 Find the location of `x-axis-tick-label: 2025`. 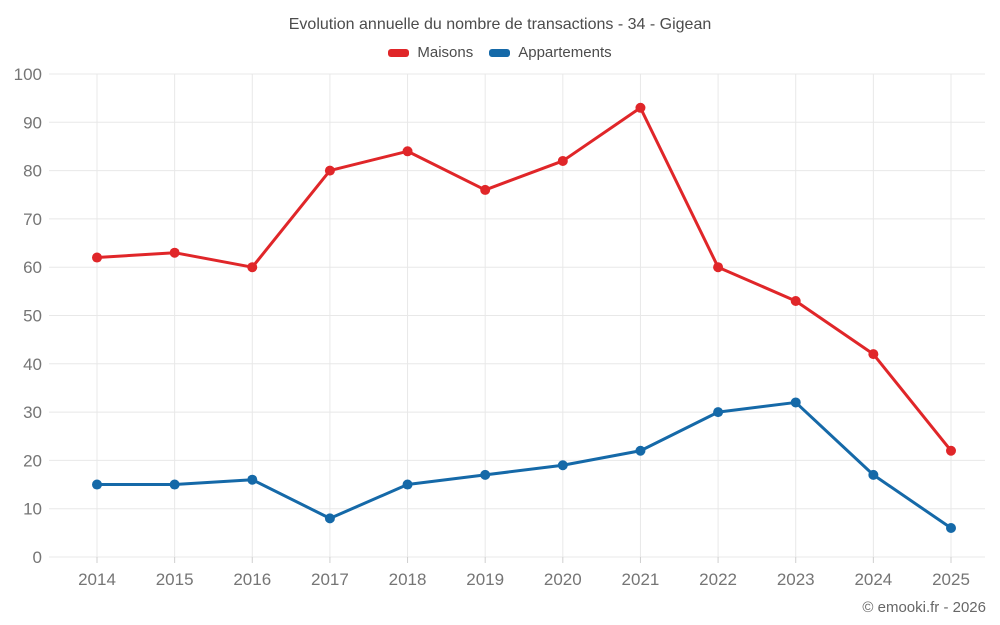

x-axis-tick-label: 2025 is located at coordinates (951, 579).